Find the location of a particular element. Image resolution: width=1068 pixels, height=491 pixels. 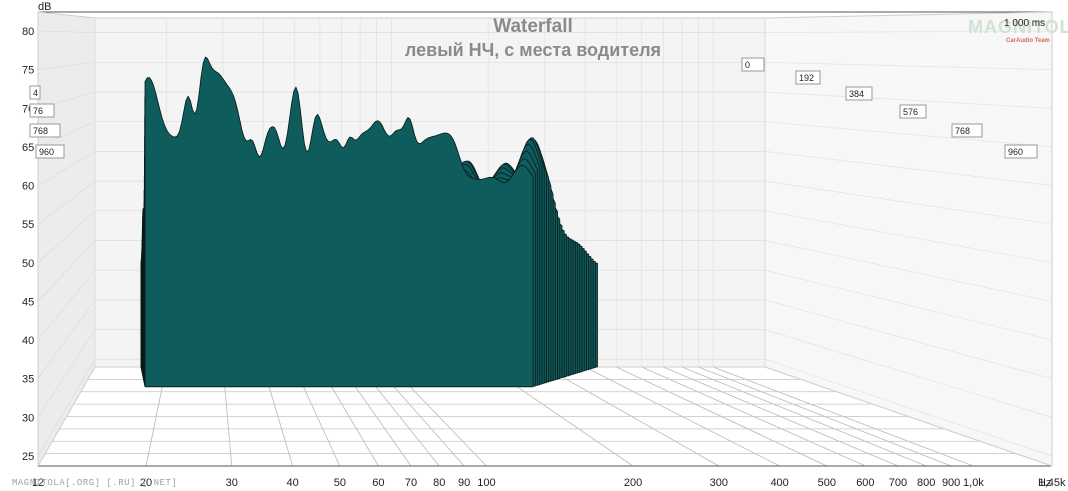

time-label: 0 is located at coordinates (747, 65).